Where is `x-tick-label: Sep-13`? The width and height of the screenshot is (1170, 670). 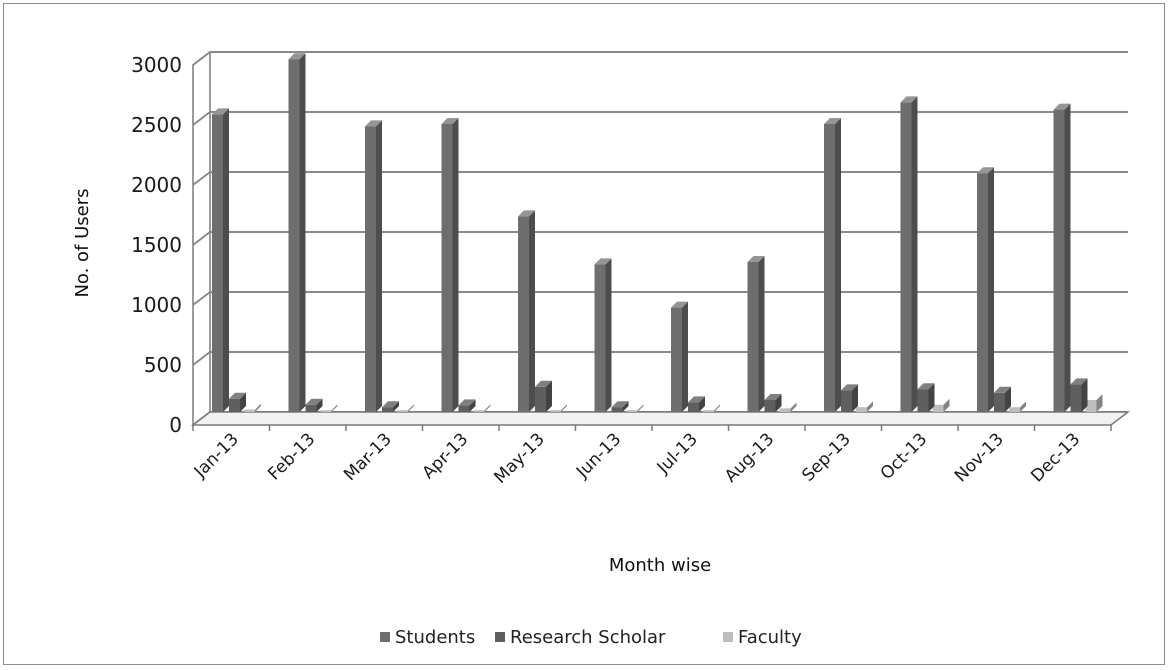
x-tick-label: Sep-13 is located at coordinates (826, 457).